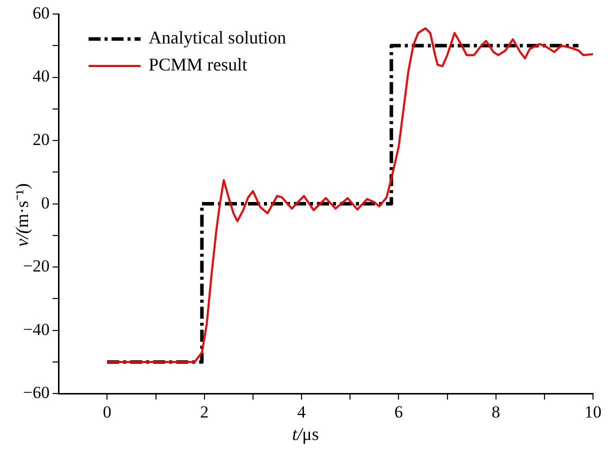 Image resolution: width=611 pixels, height=454 pixels. I want to click on y-tick-label: 40, so click(41, 76).